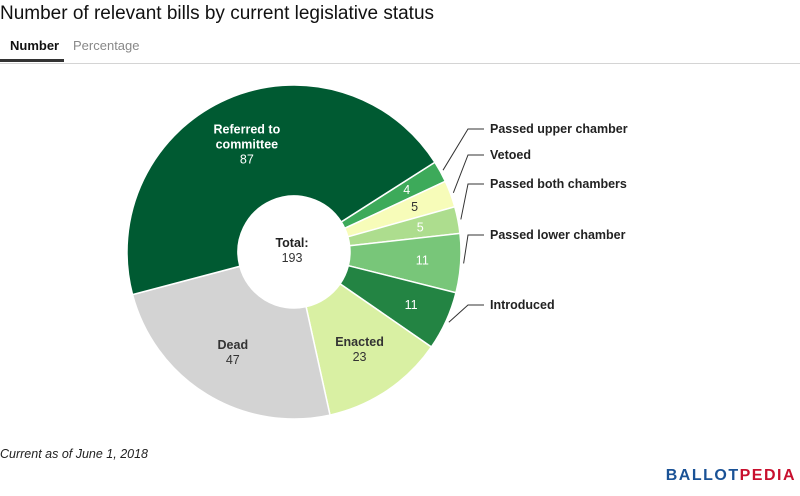 This screenshot has width=800, height=496. What do you see at coordinates (360, 357) in the screenshot?
I see `slice-value-enacted: 23` at bounding box center [360, 357].